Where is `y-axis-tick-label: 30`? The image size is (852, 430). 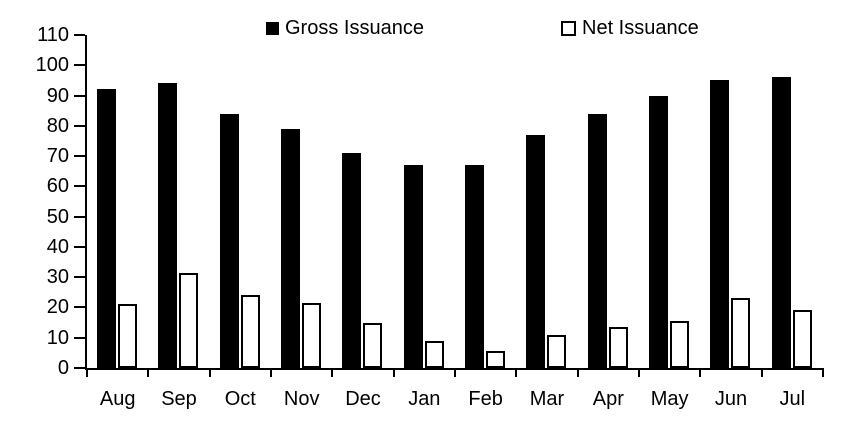 y-axis-tick-label: 30 is located at coordinates (57, 277).